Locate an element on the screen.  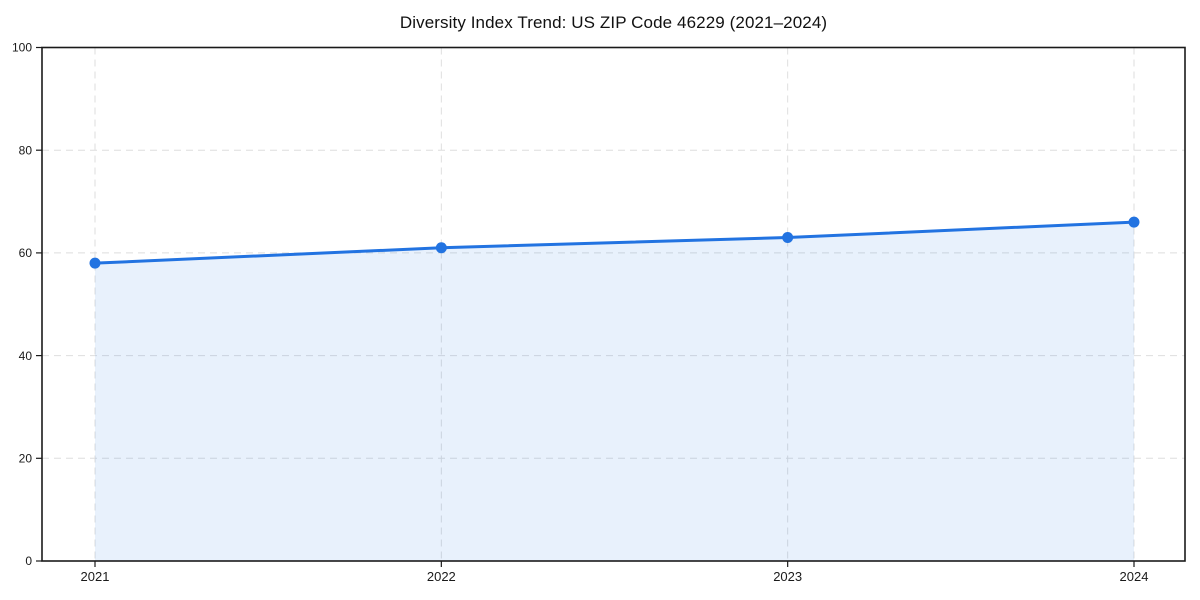
y-tick-label: 100 is located at coordinates (22, 48).